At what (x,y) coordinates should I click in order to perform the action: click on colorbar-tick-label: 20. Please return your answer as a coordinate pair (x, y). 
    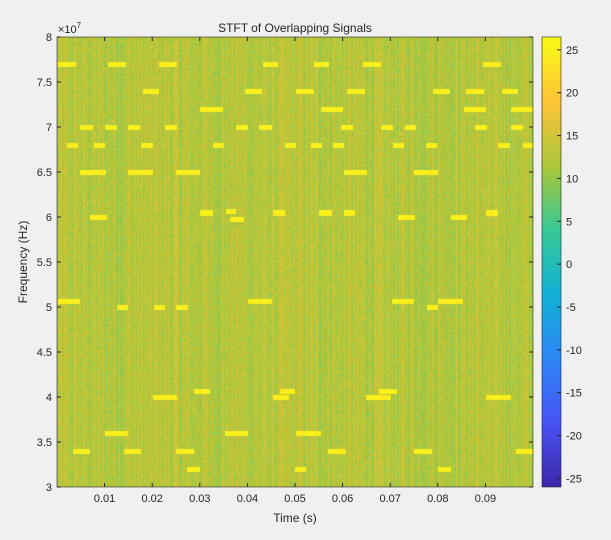
    Looking at the image, I should click on (572, 94).